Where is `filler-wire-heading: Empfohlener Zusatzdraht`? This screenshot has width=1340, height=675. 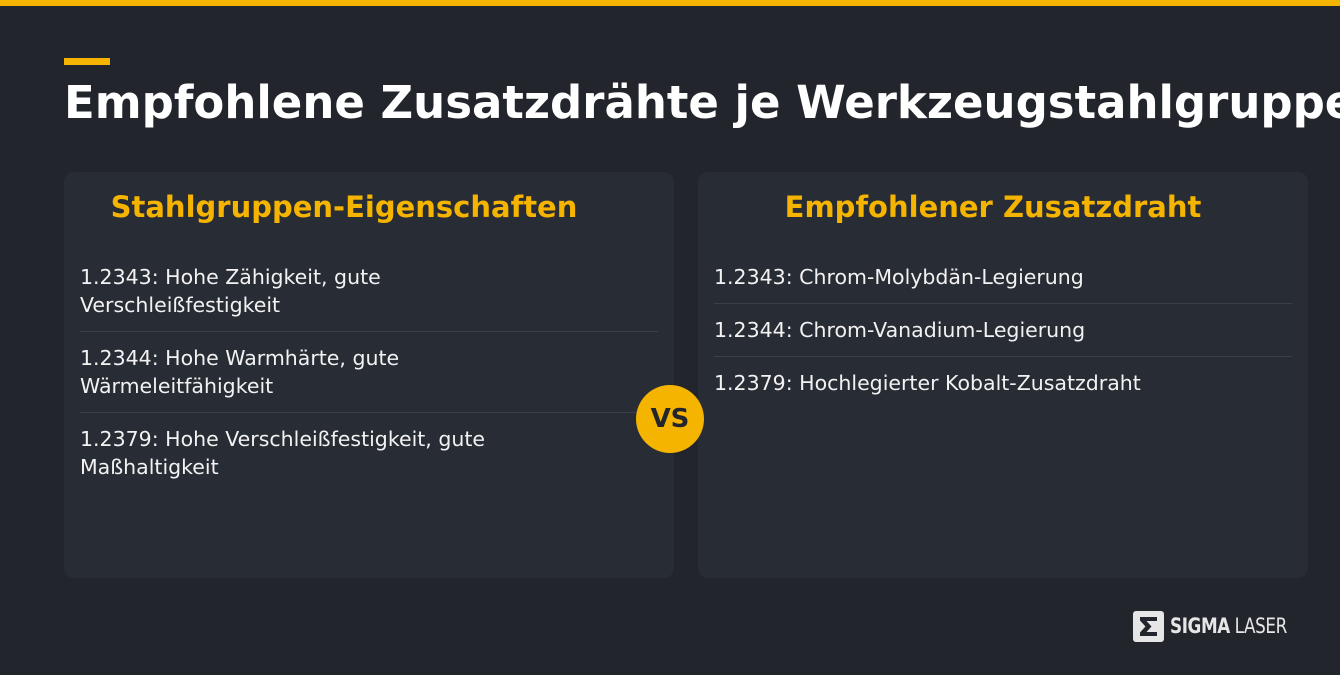
filler-wire-heading: Empfohlener Zusatzdraht is located at coordinates (993, 207).